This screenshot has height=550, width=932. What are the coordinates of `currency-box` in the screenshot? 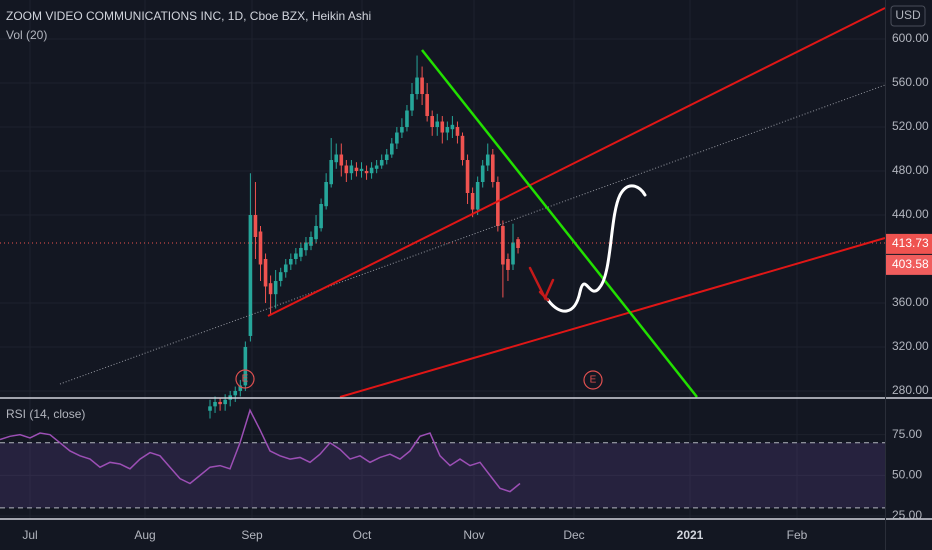 It's located at (908, 16).